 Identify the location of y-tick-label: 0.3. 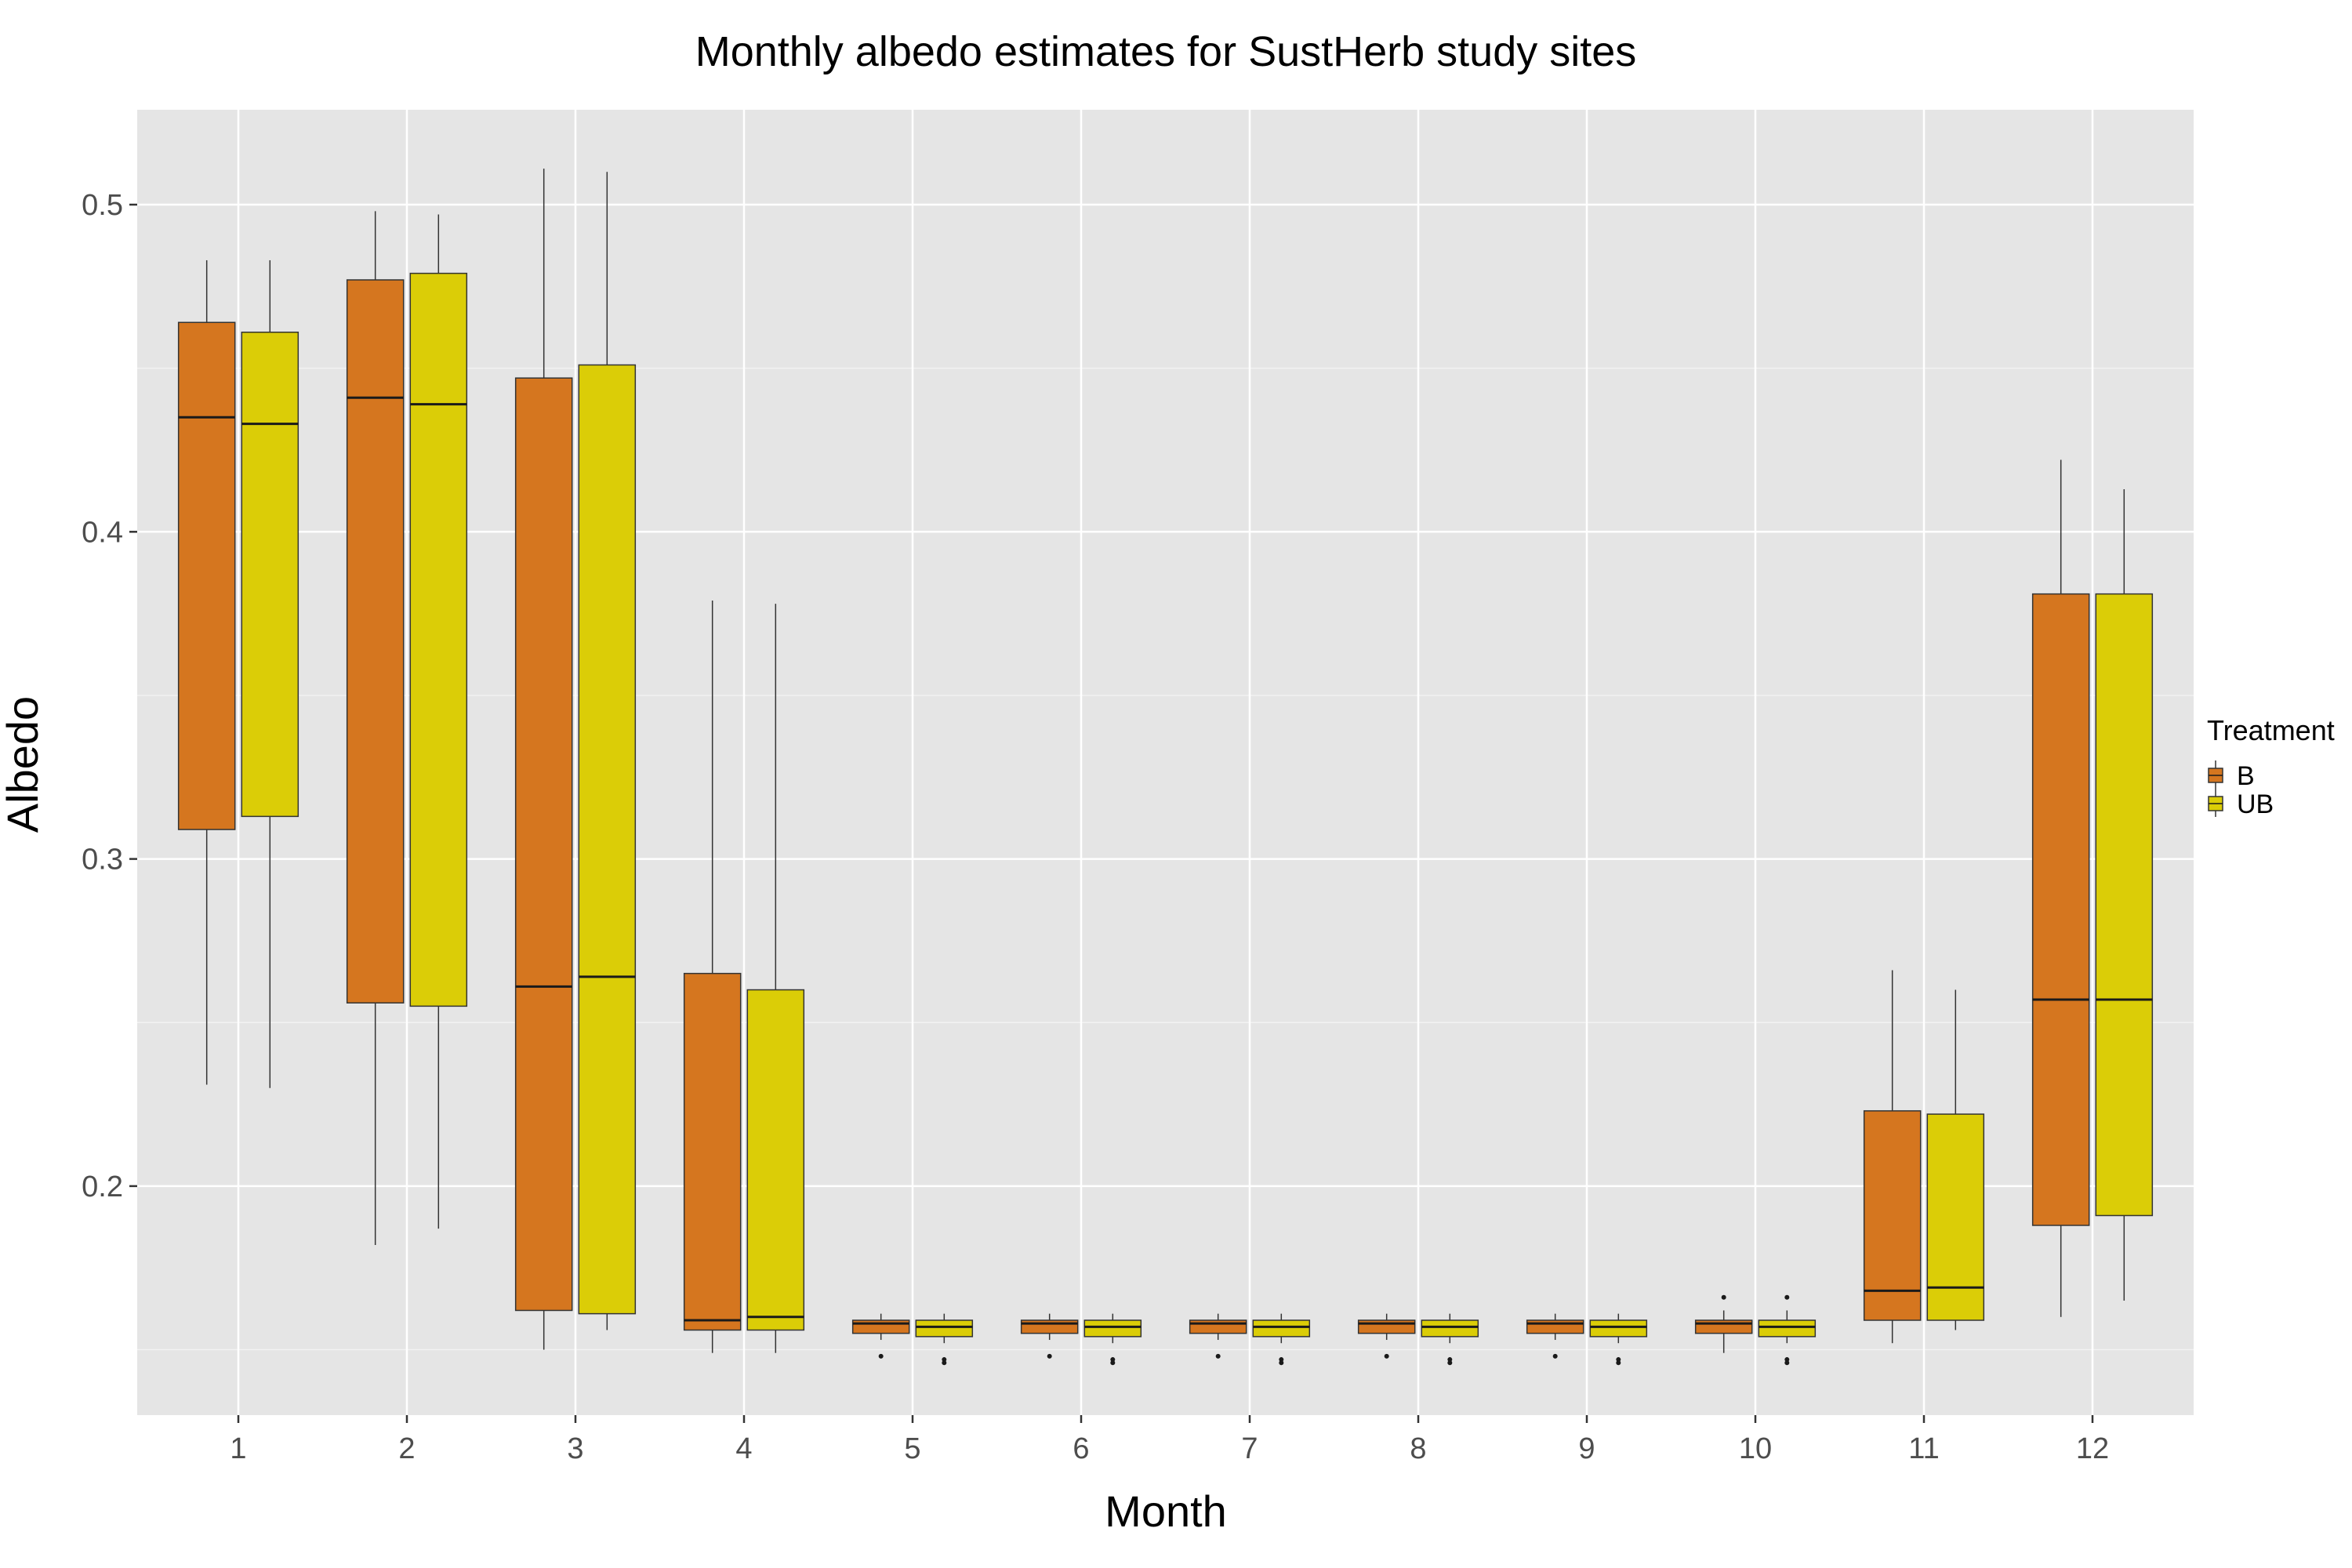
(102, 860).